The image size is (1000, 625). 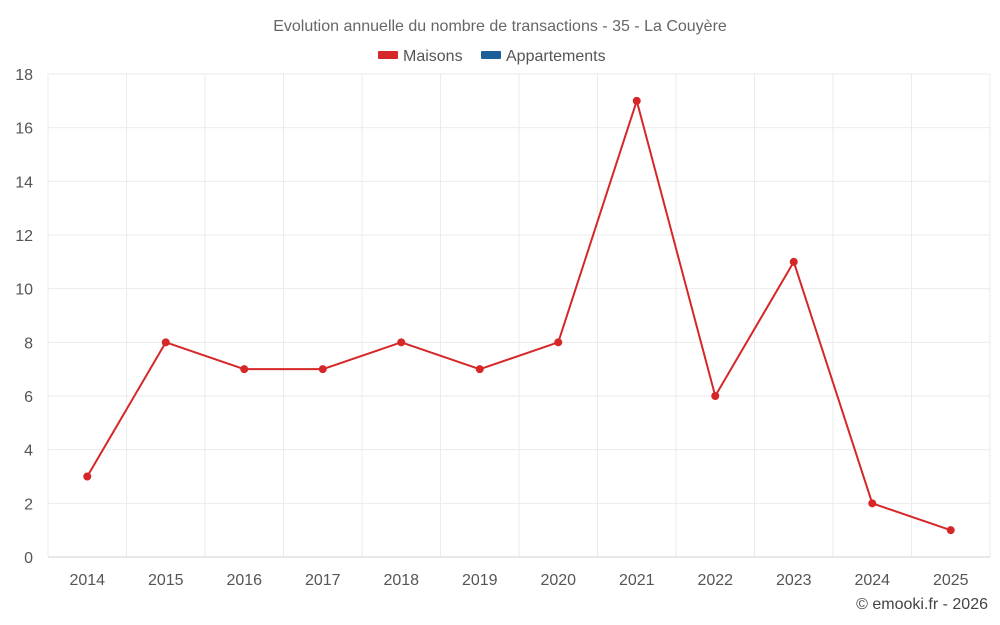 I want to click on legend-swatch-appartements, so click(x=491, y=55).